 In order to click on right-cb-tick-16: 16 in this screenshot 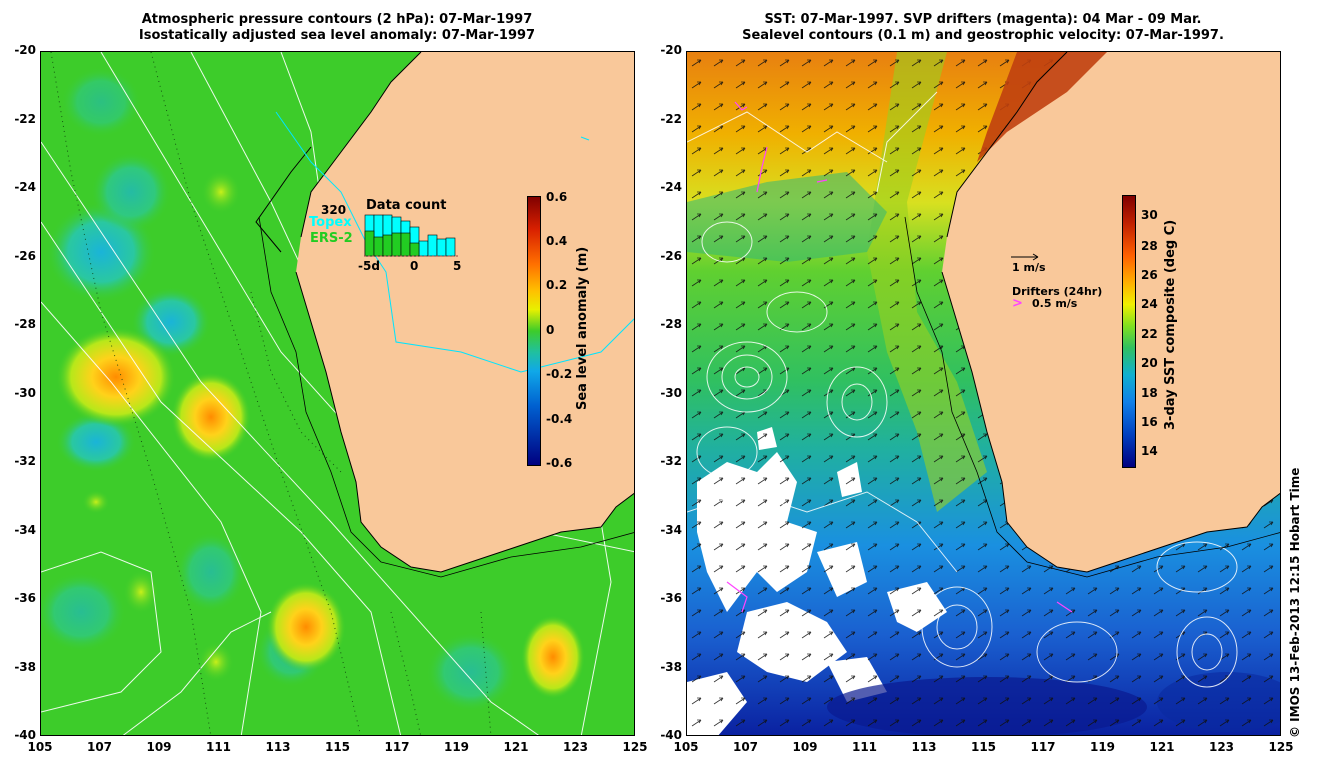, I will do `click(1149, 422)`.